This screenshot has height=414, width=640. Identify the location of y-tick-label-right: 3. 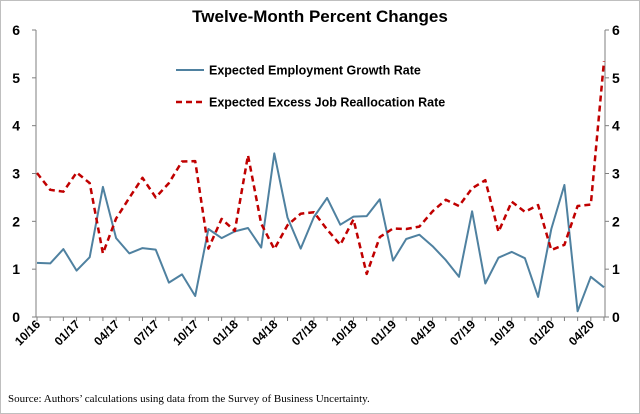
(616, 174).